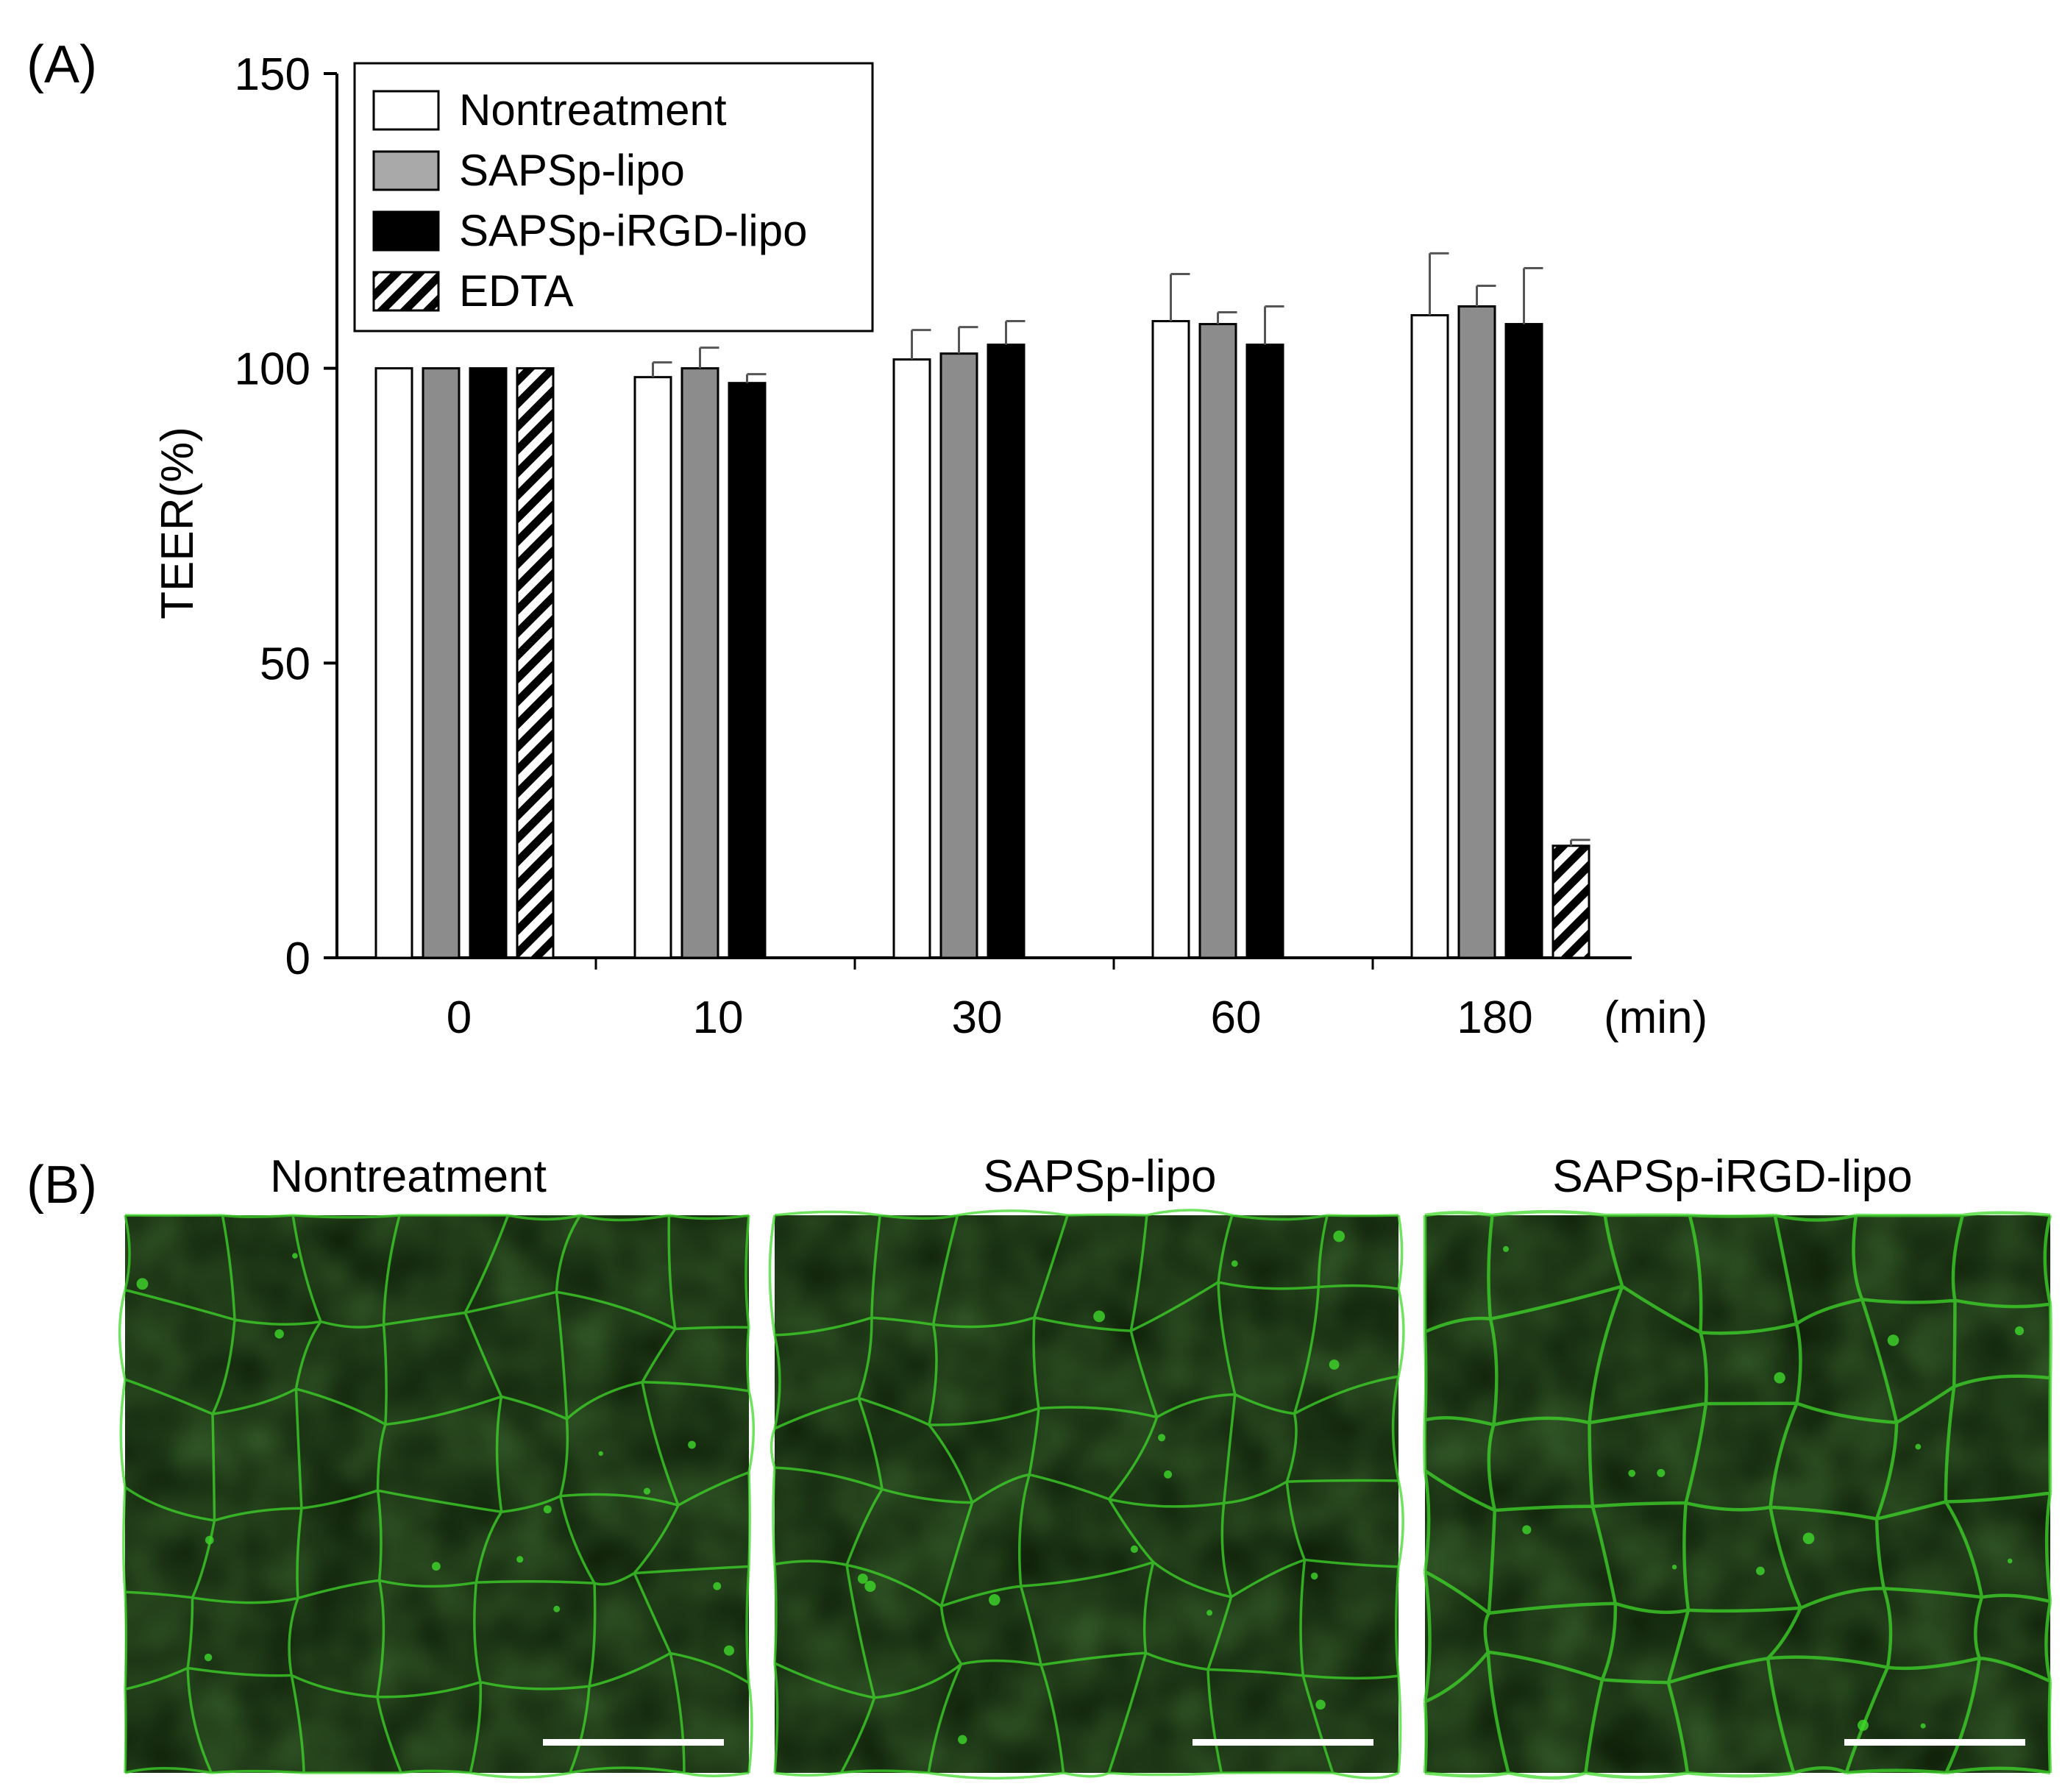 Image resolution: width=2065 pixels, height=1792 pixels. What do you see at coordinates (572, 170) in the screenshot?
I see `legend-label-sapsp-lipo: SAPSp-lipo` at bounding box center [572, 170].